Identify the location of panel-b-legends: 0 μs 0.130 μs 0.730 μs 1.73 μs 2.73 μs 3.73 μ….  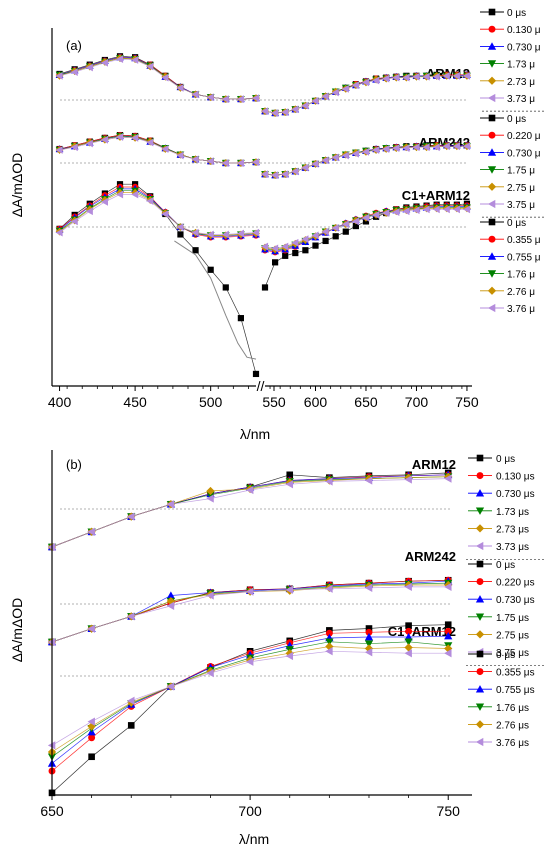
(506, 601).